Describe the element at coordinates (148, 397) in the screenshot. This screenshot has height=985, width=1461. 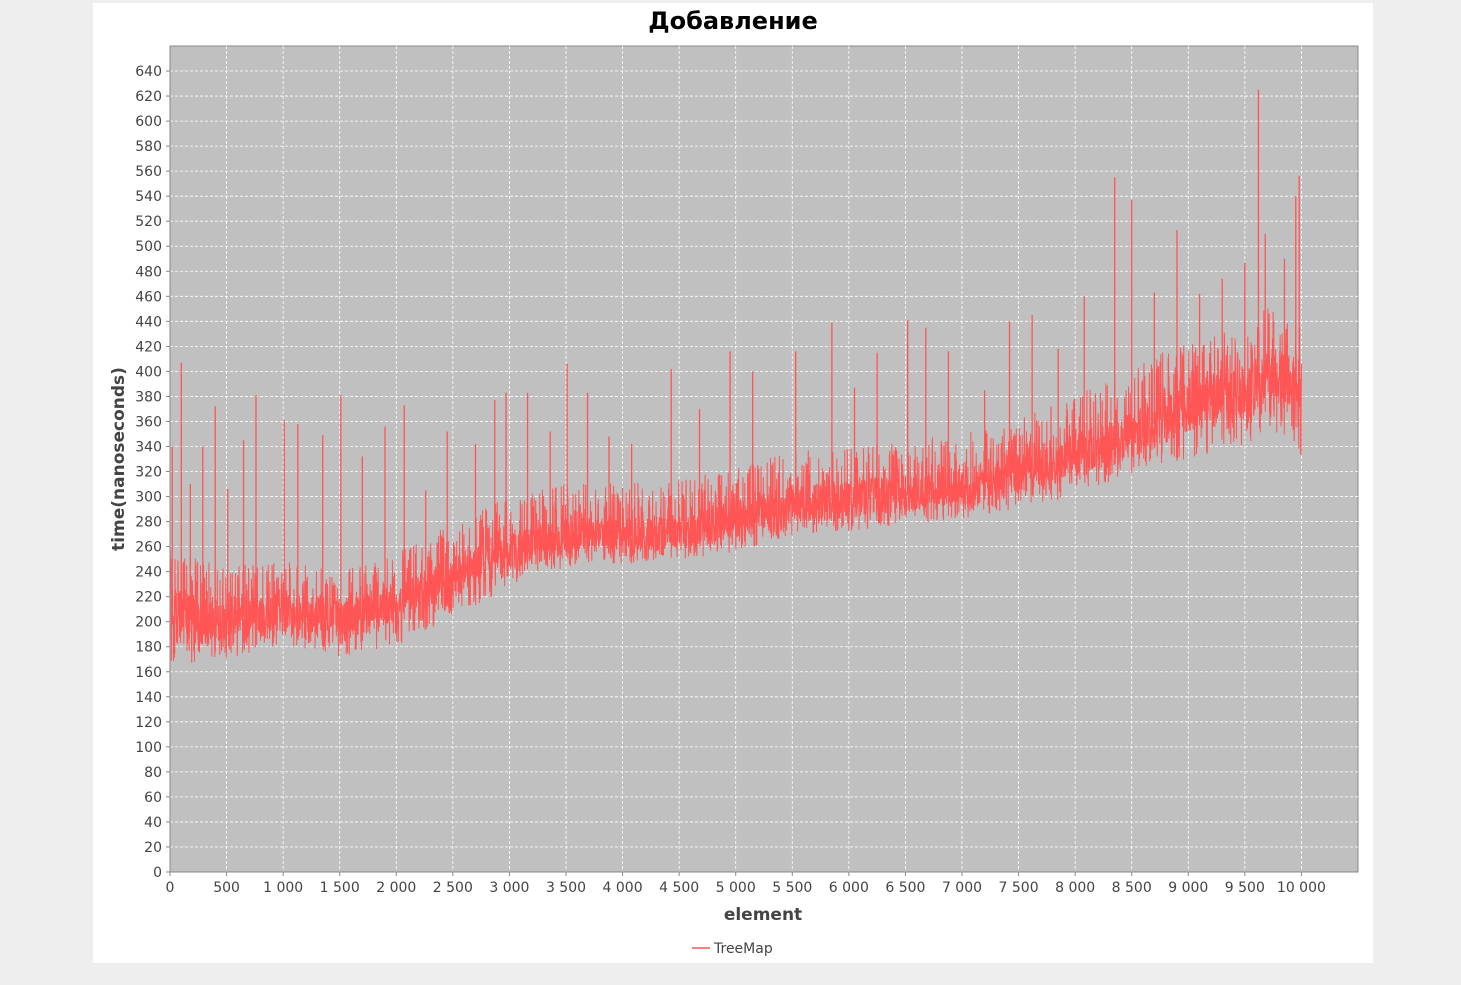
I see `y-tick-label: 380` at that location.